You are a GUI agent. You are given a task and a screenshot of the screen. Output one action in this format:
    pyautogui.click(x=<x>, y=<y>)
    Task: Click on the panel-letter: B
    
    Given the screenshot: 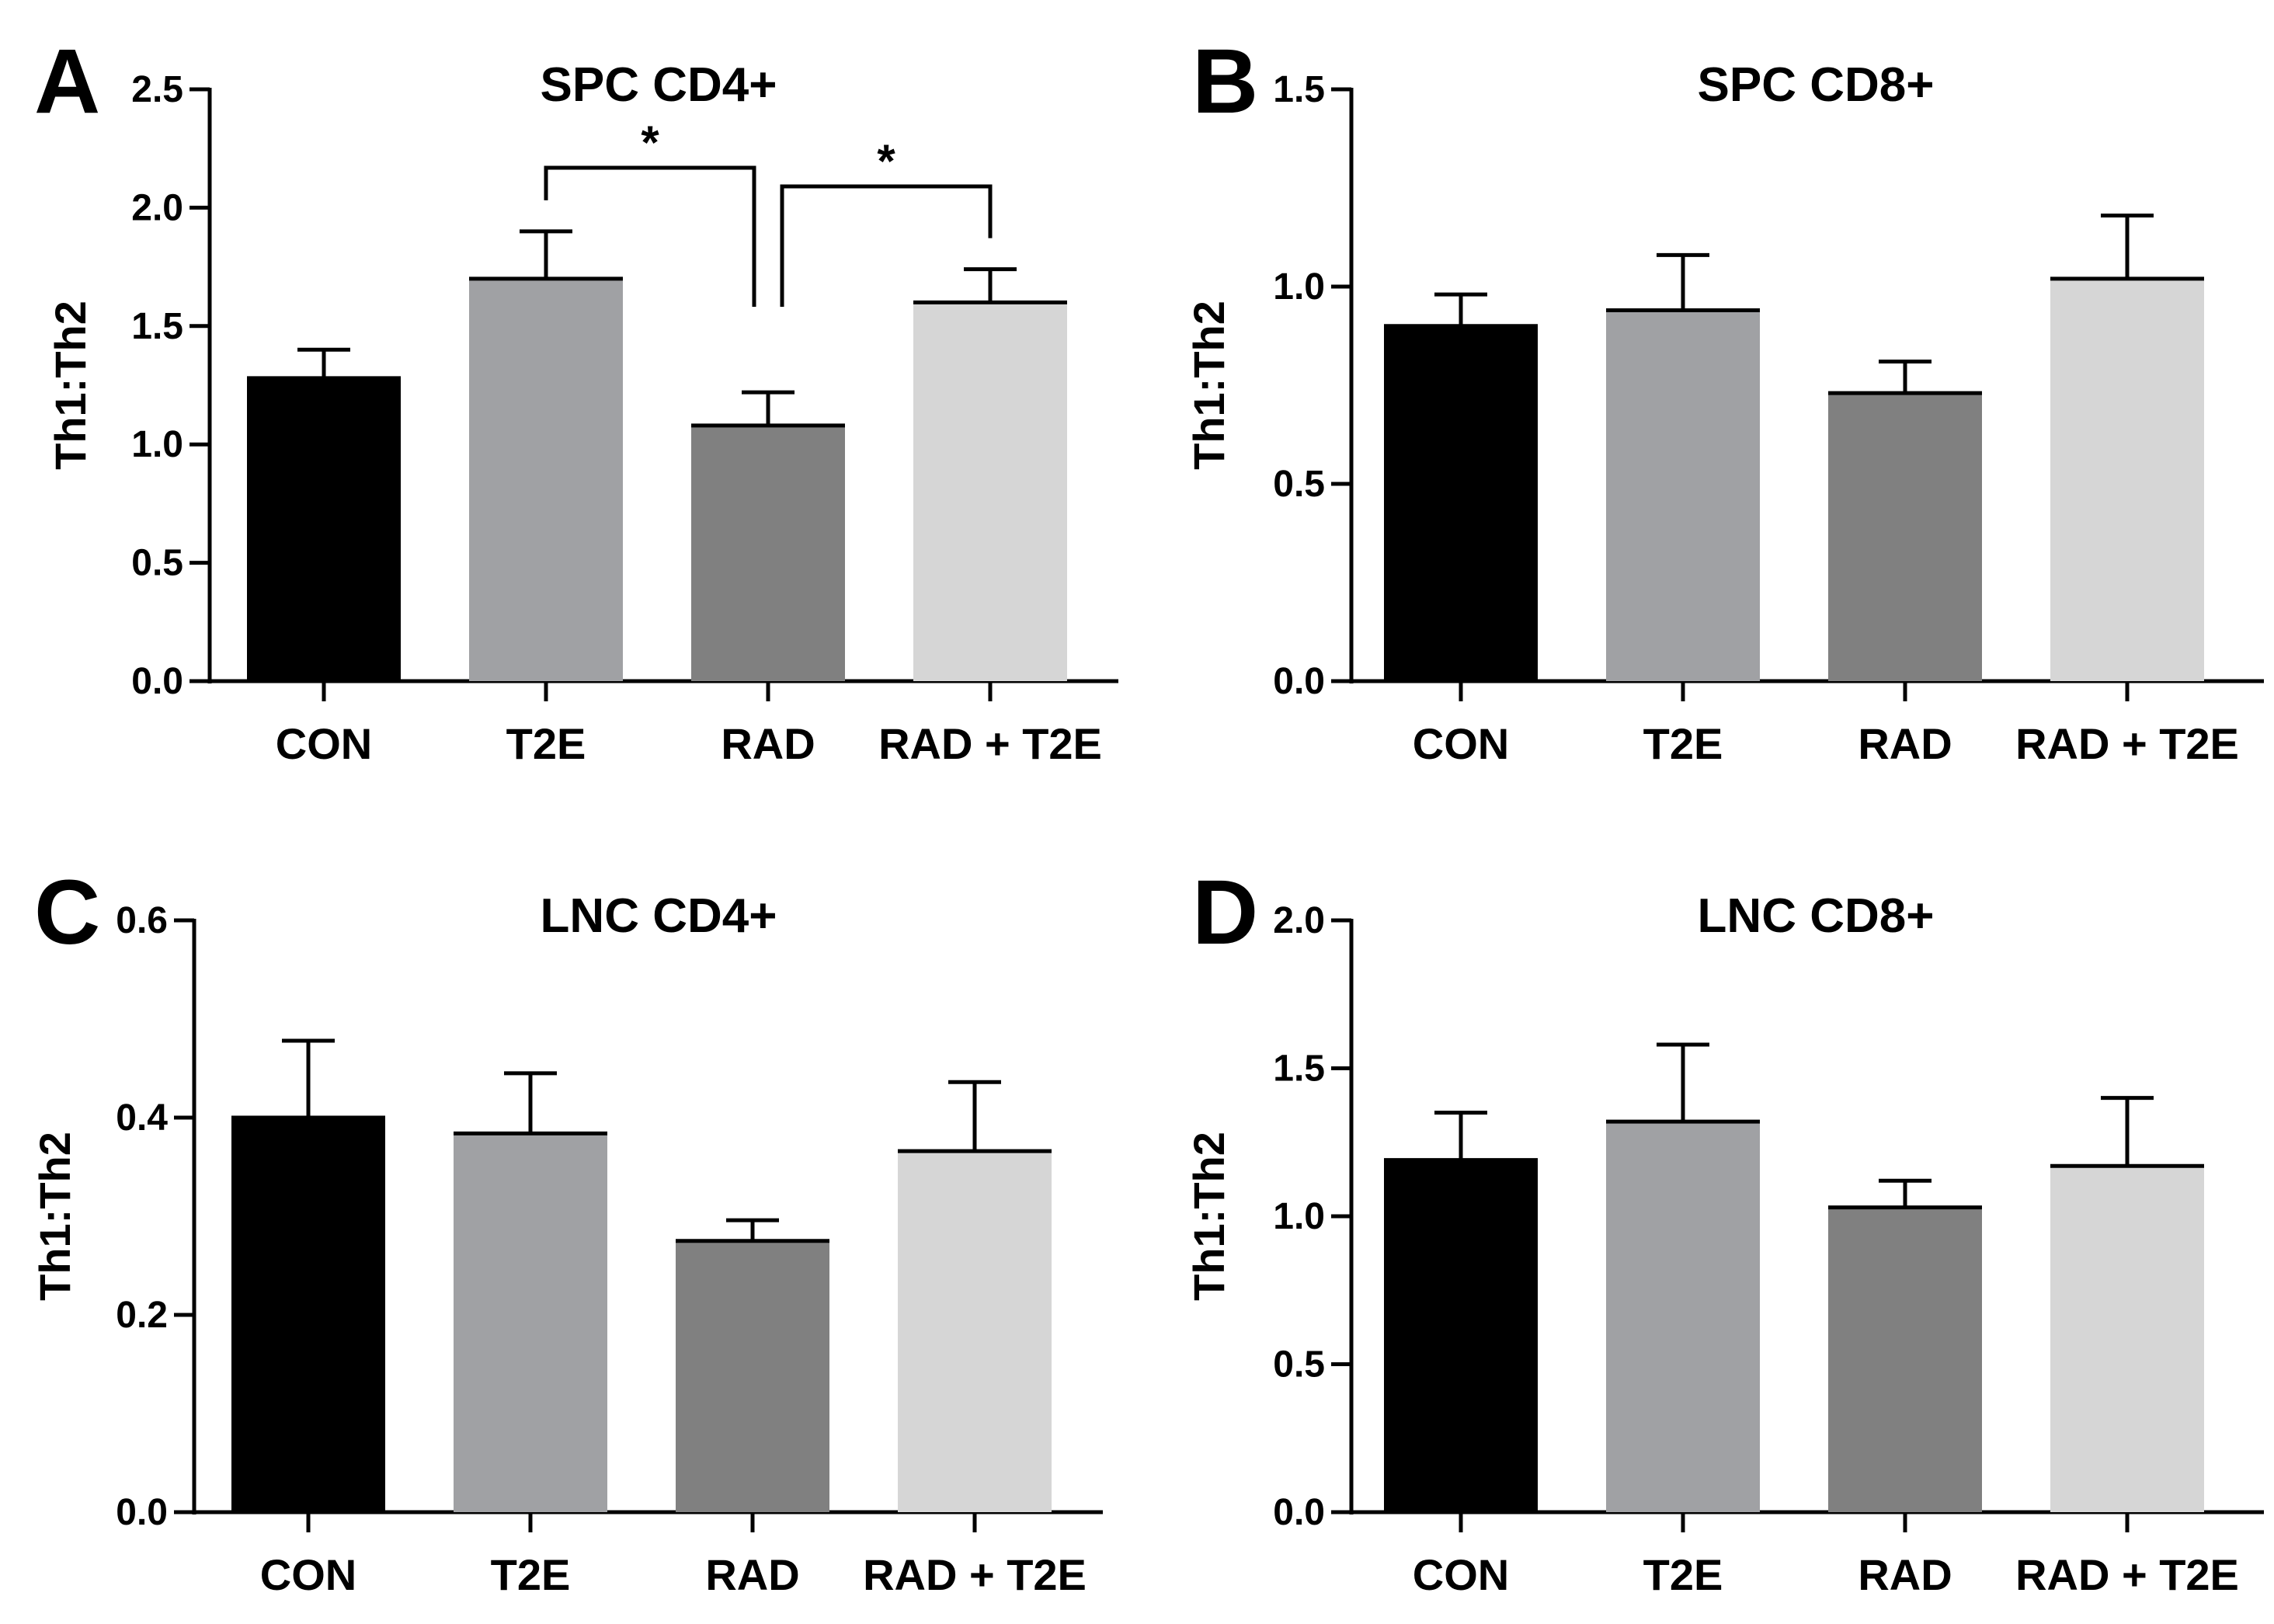 What is the action you would take?
    pyautogui.click(x=1225, y=81)
    